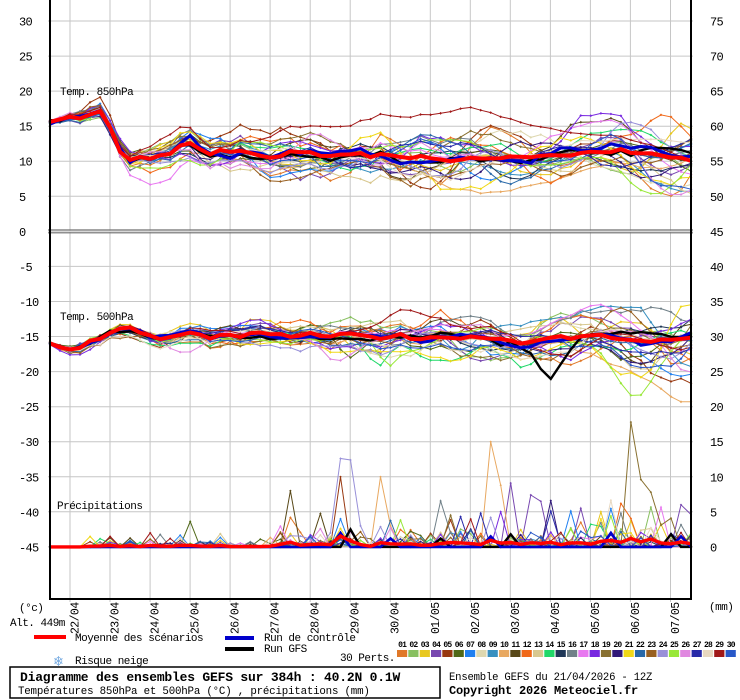 The image size is (740, 700). What do you see at coordinates (717, 303) in the screenshot?
I see `svg-text: 35` at bounding box center [717, 303].